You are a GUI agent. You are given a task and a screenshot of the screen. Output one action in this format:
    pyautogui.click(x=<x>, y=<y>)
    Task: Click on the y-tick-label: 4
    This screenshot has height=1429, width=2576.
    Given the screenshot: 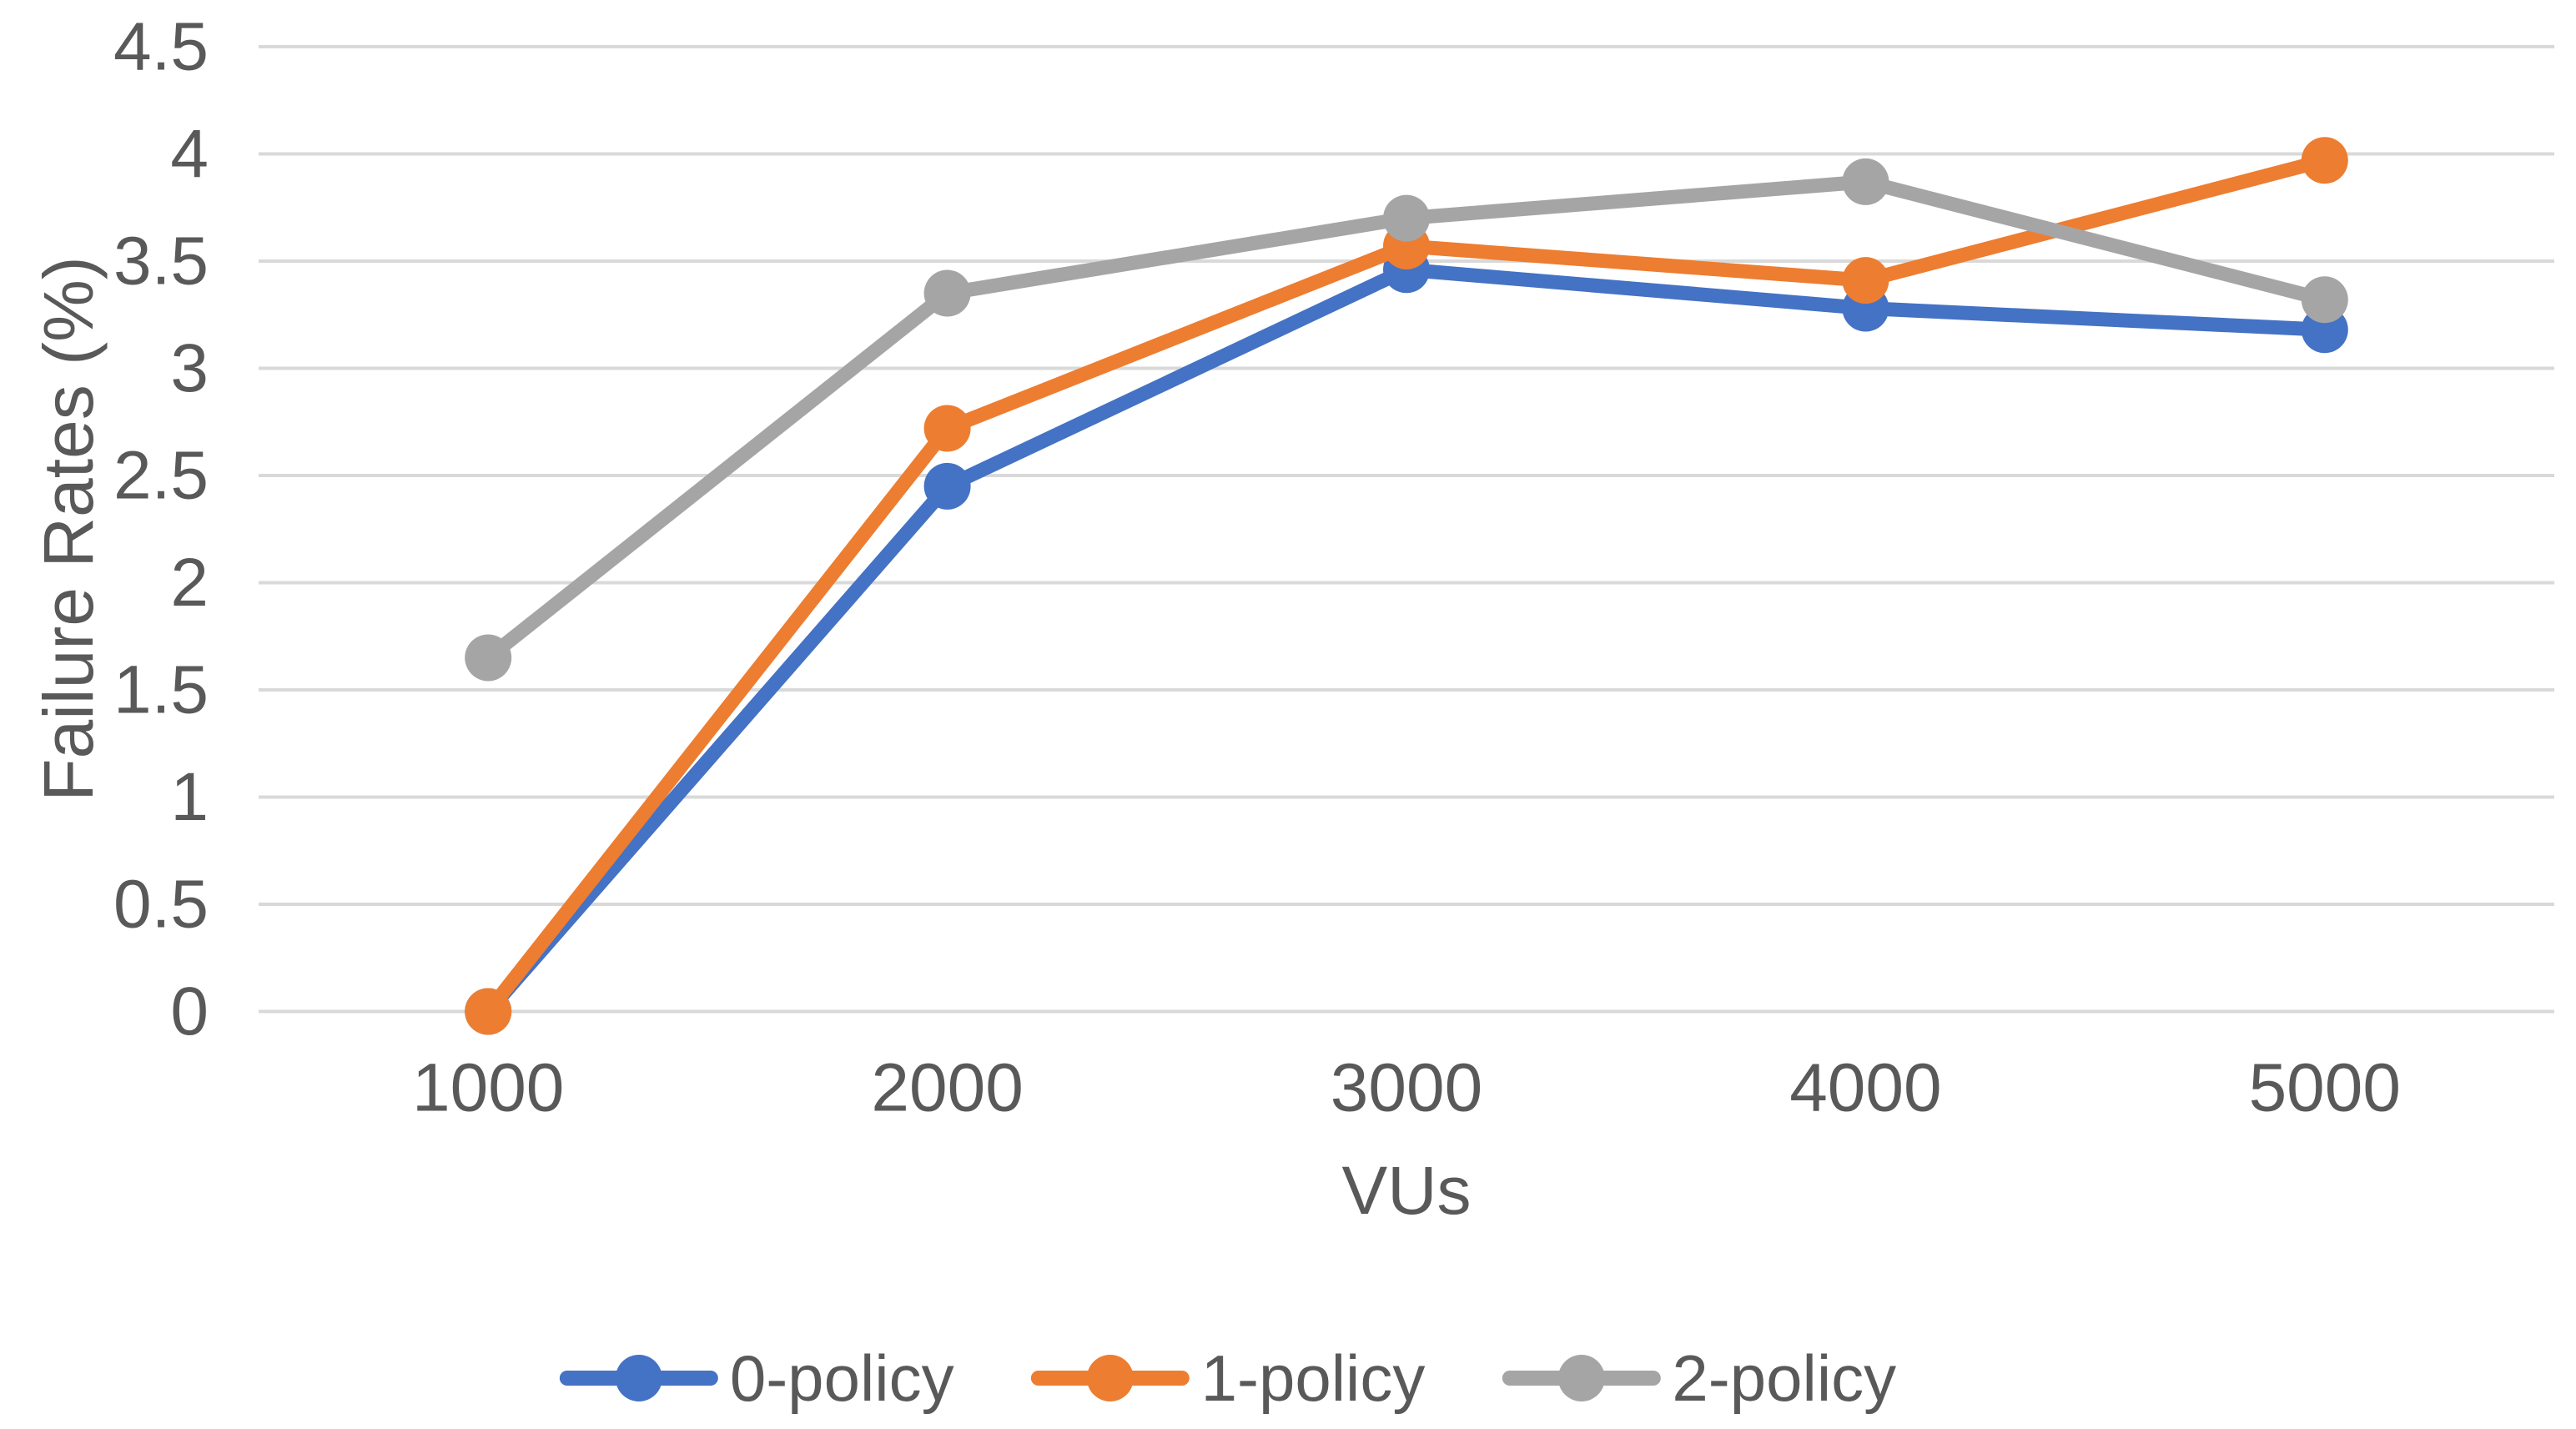 What is the action you would take?
    pyautogui.click(x=189, y=154)
    